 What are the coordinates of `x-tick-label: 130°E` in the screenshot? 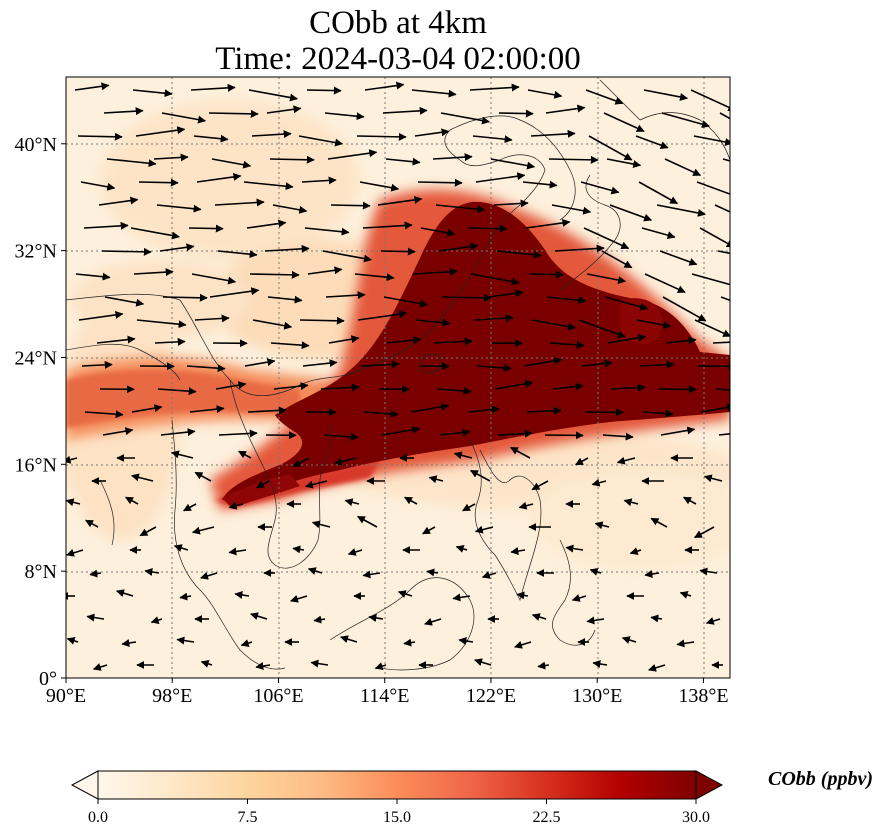 It's located at (597, 696).